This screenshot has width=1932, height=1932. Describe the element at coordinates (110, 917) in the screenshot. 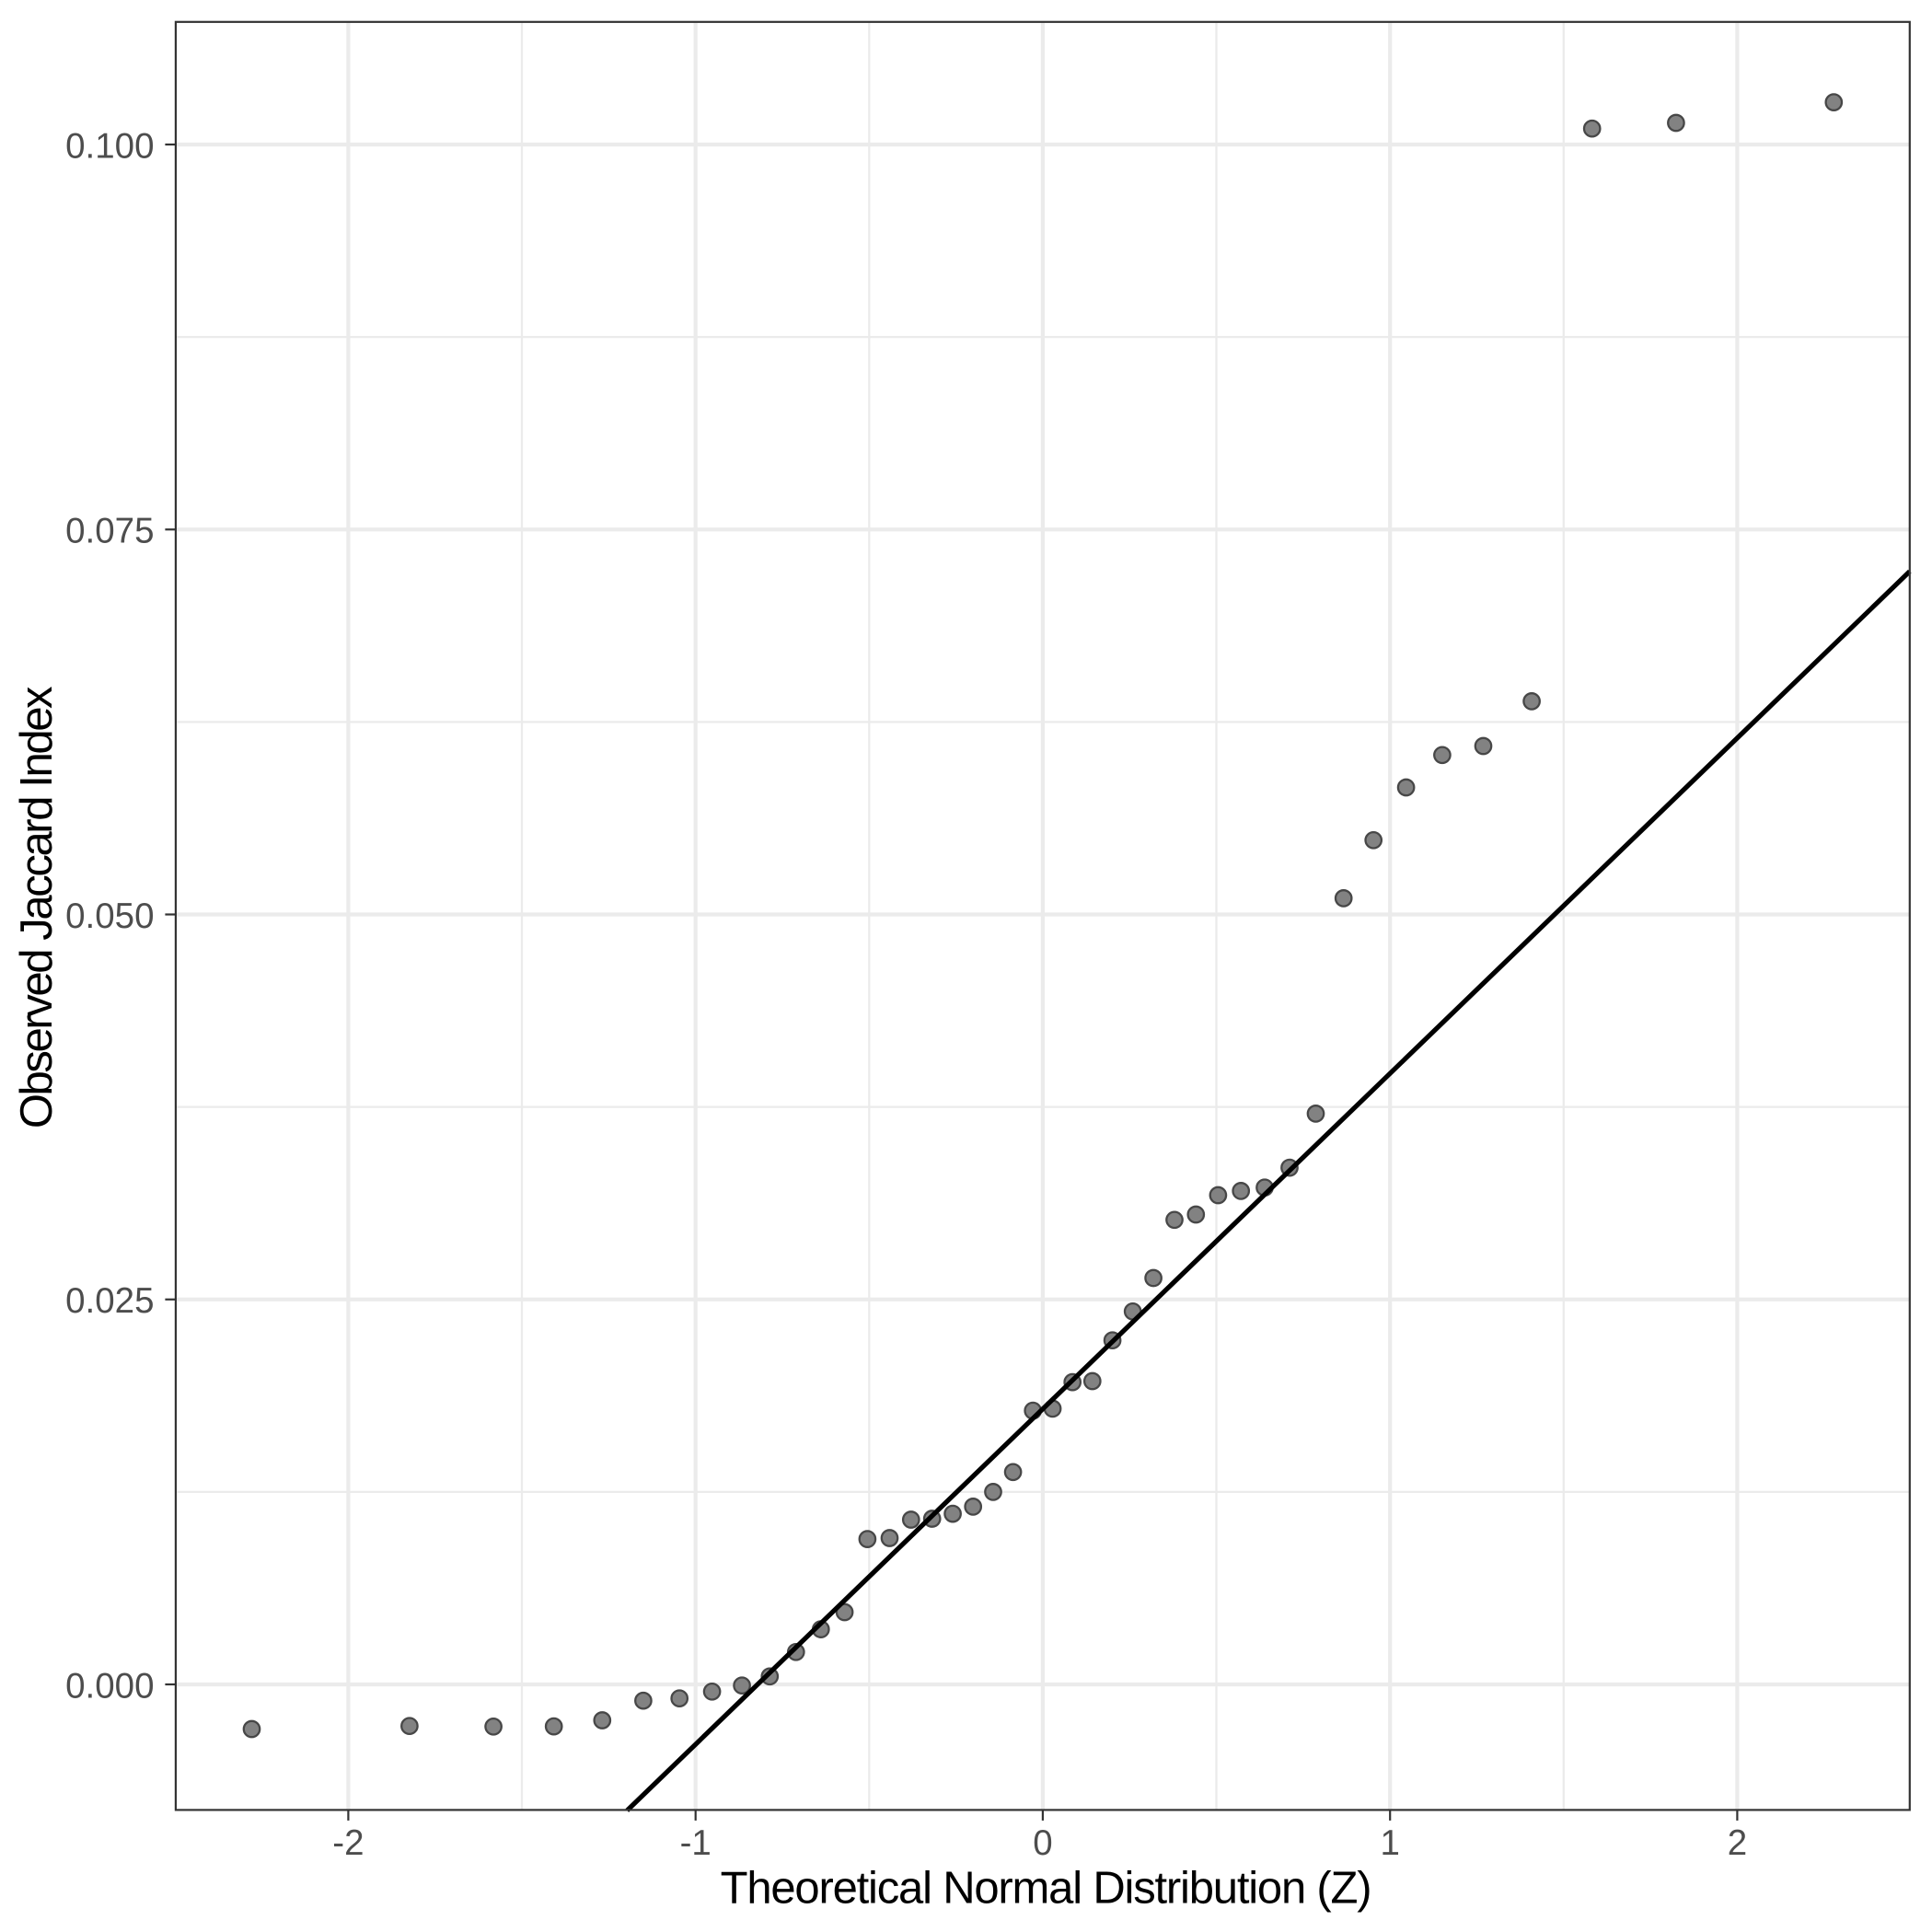

I see `svg-text: 0.050` at that location.